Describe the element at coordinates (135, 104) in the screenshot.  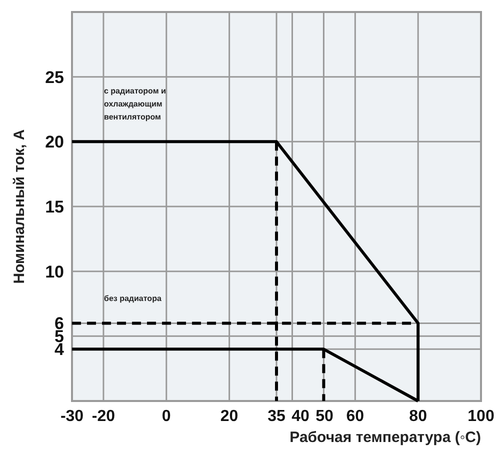
I see `annotation: с радиатором и охлаждающим вентилятором` at that location.